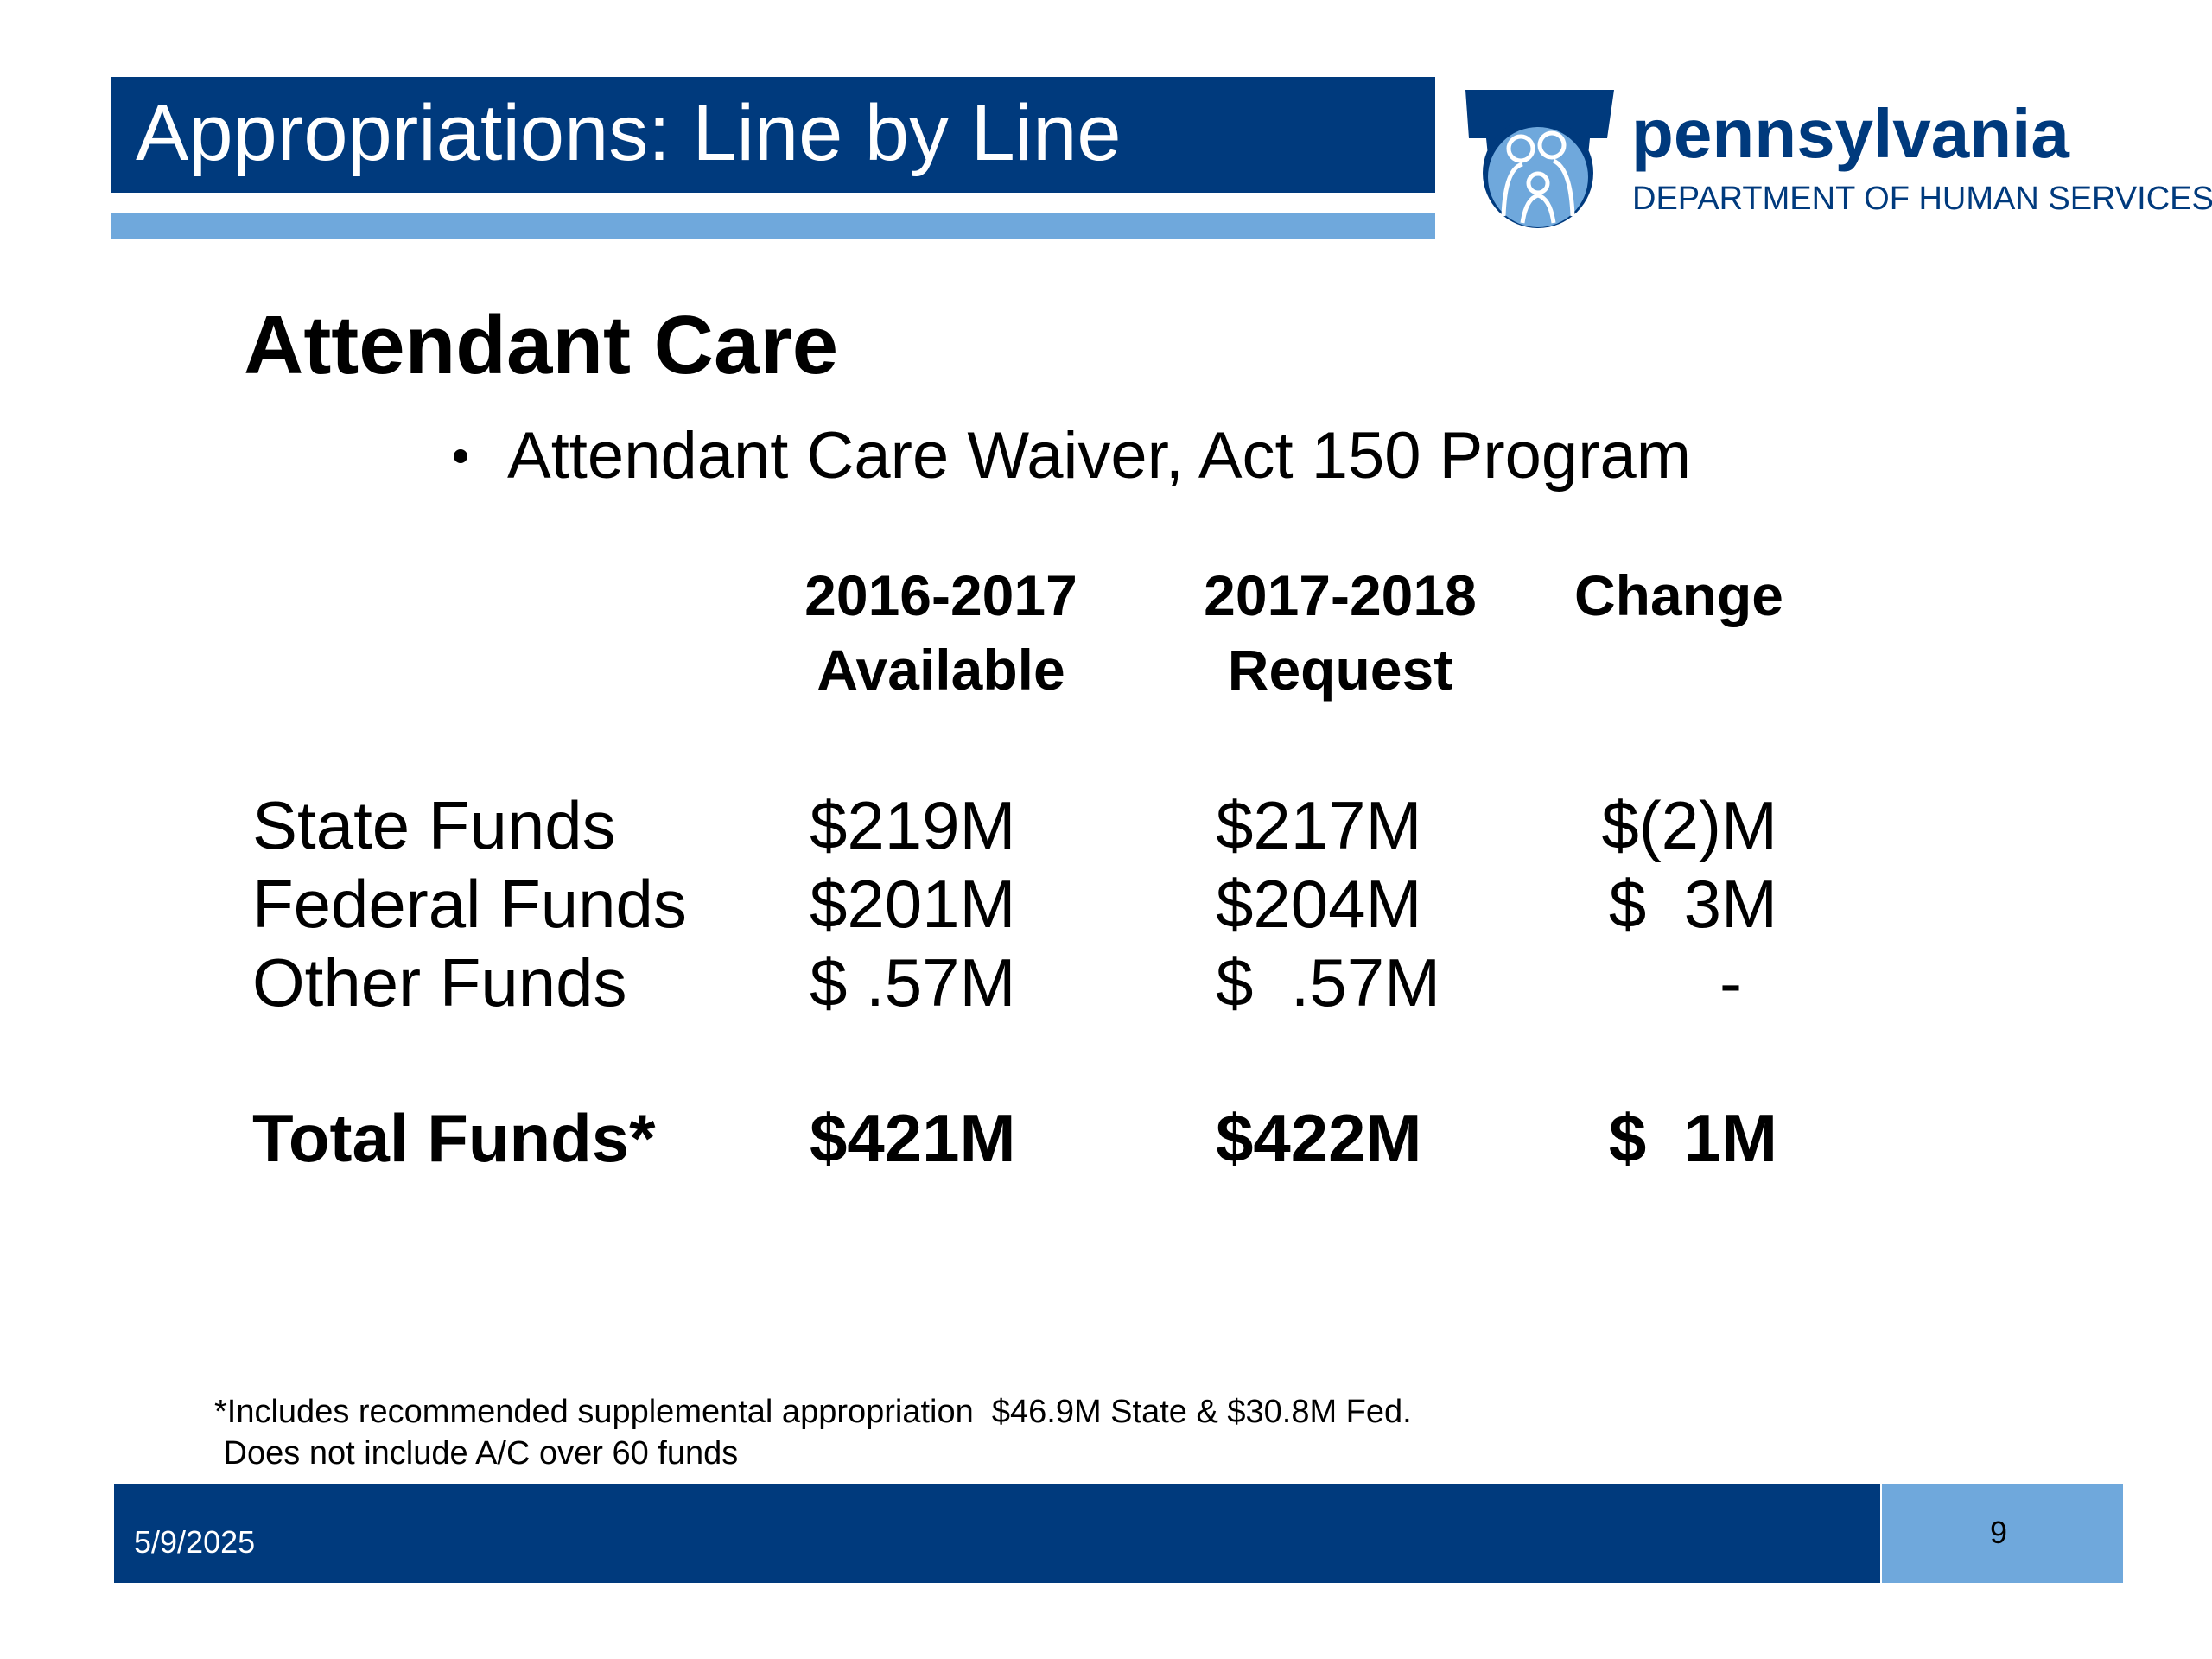 The width and height of the screenshot is (2212, 1659). I want to click on logo-name: pennsylvania, so click(1850, 133).